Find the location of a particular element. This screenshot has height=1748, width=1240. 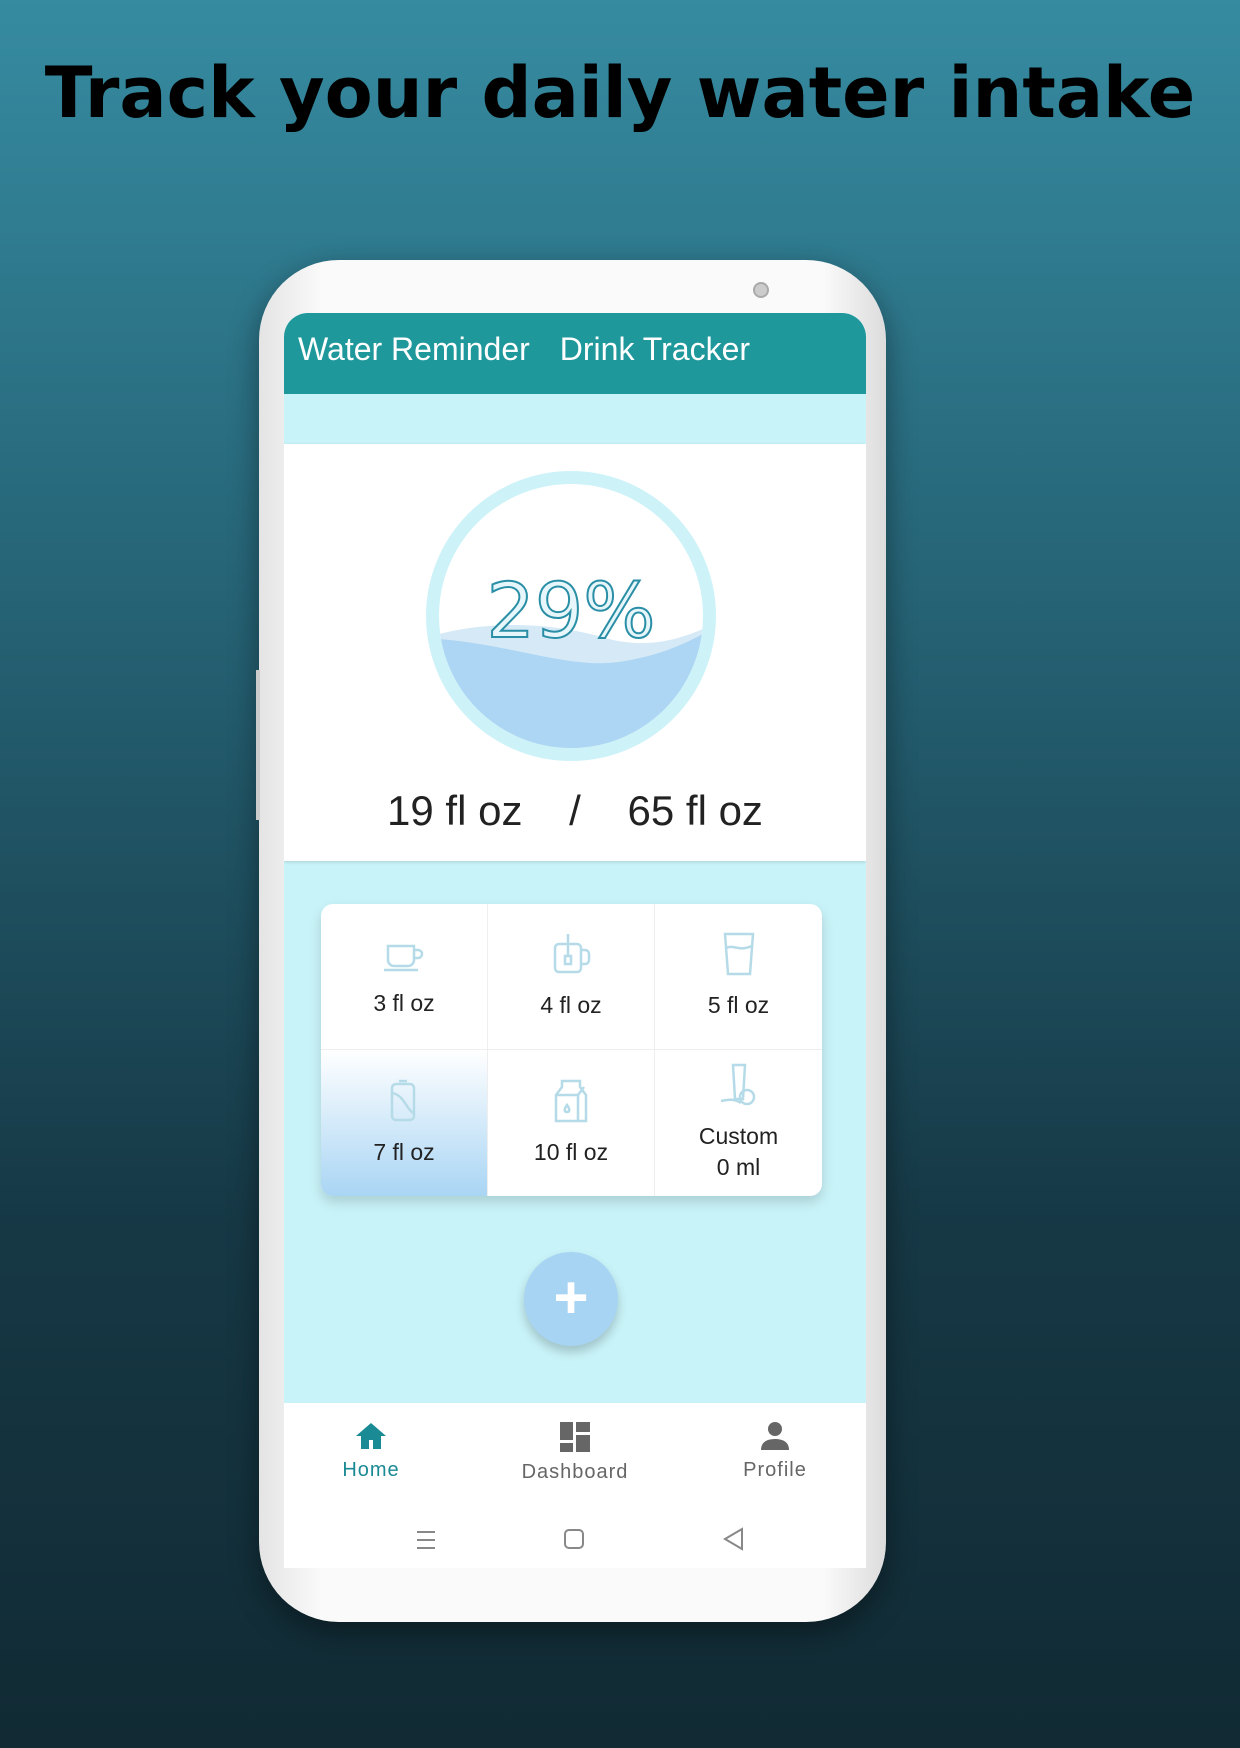

tea-mug-icon is located at coordinates (572, 954).